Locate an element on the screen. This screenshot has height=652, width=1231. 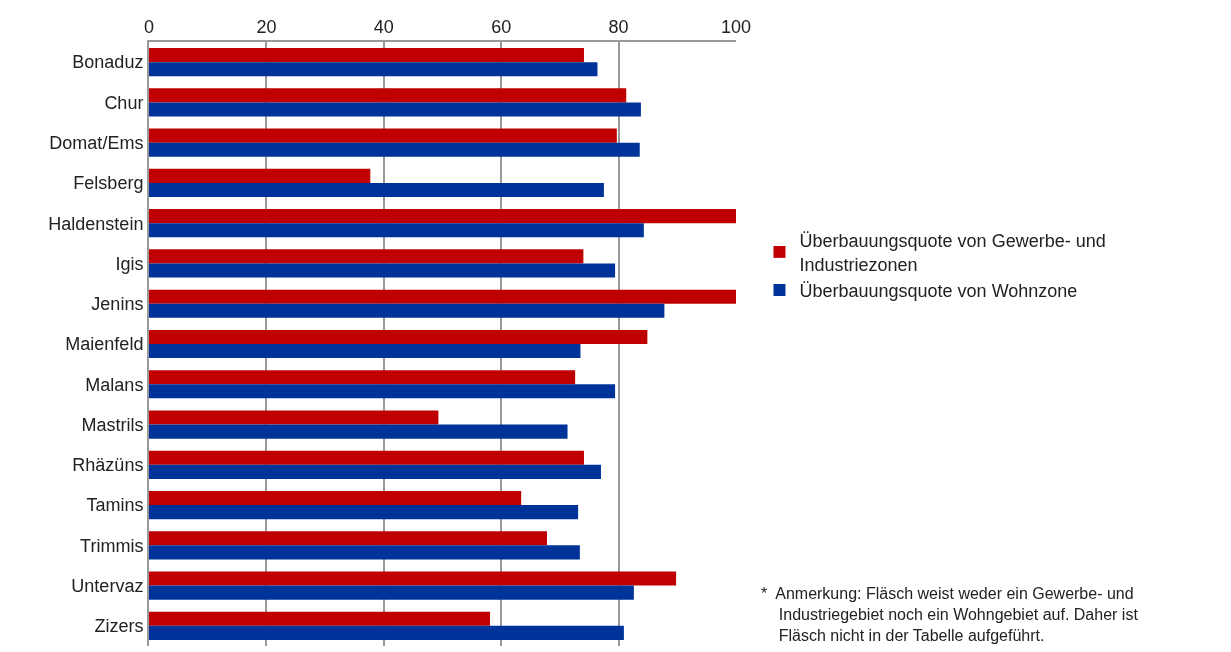
x-tick-label: 60 is located at coordinates (501, 26).